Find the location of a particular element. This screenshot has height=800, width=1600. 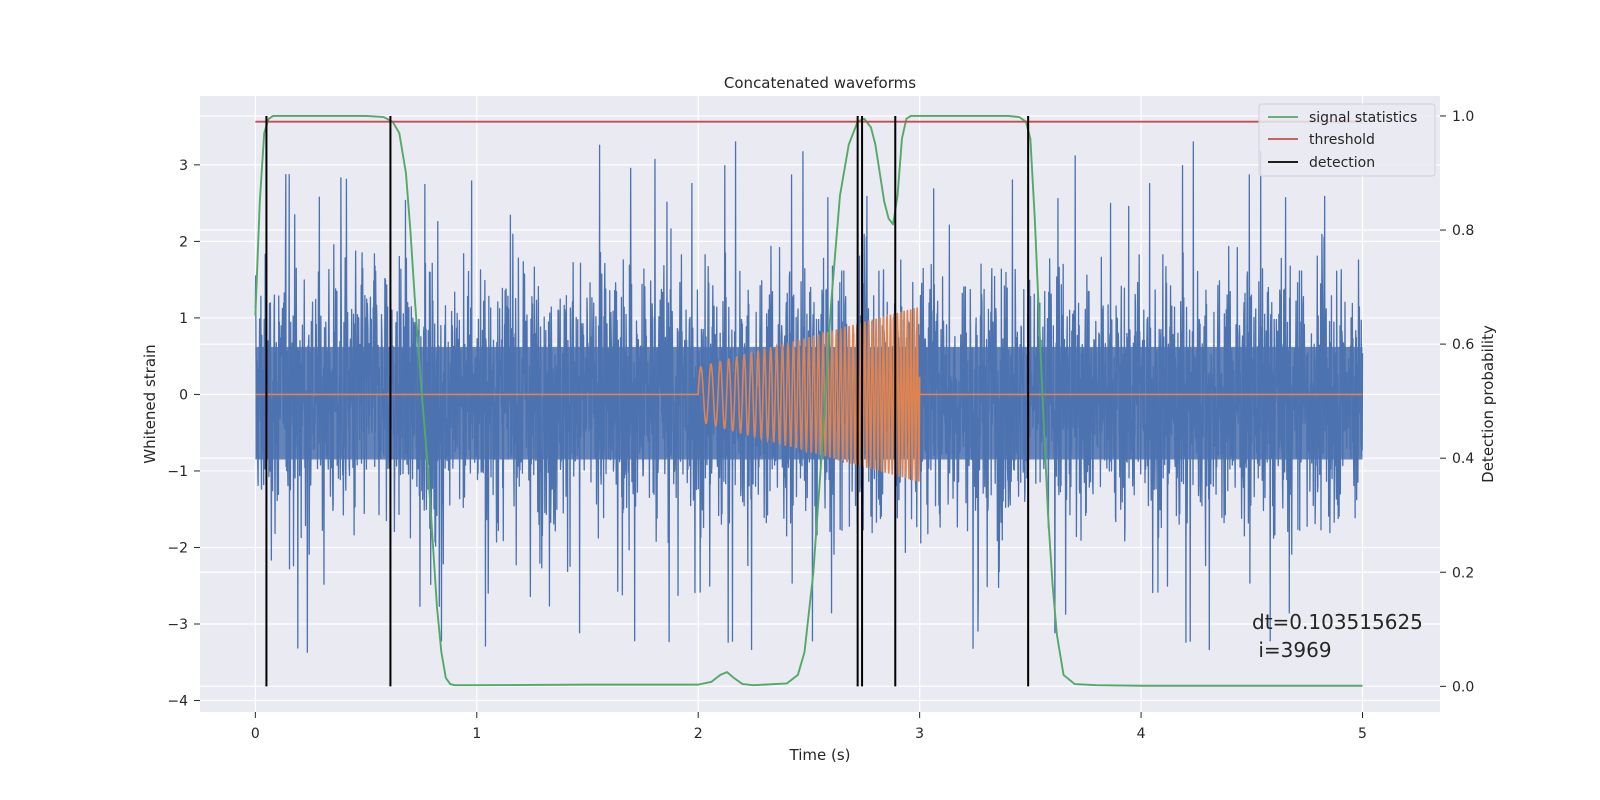

x-tick-label-5: 5 is located at coordinates (1362, 734).